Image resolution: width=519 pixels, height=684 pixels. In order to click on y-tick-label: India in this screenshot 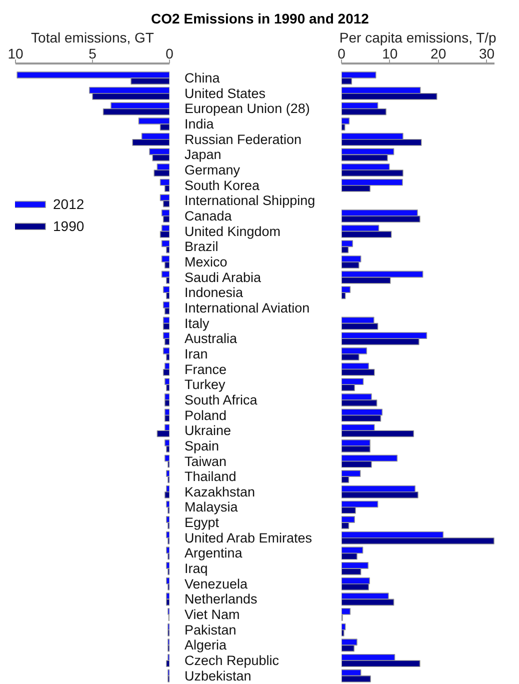, I will do `click(199, 124)`.